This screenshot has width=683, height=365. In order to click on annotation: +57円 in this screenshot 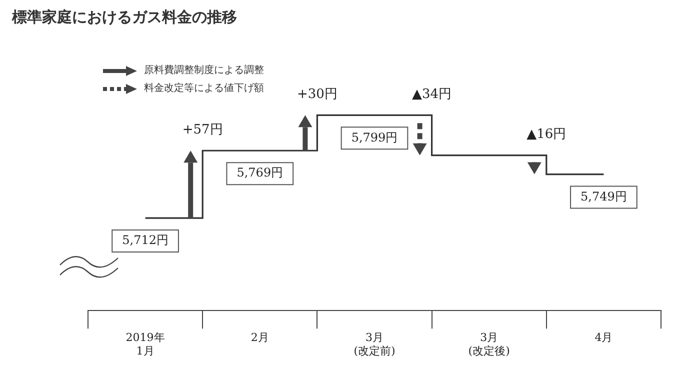, I will do `click(202, 130)`.